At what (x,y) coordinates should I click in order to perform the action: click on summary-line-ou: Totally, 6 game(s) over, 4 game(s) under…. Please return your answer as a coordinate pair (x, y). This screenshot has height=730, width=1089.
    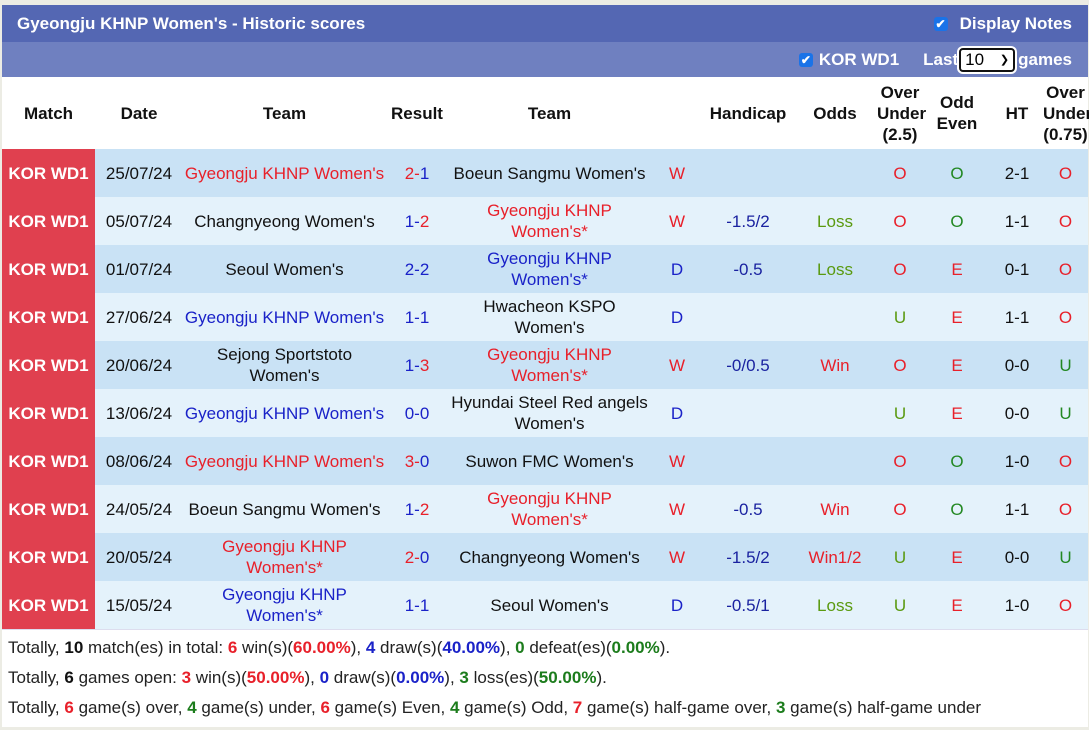
    Looking at the image, I should click on (548, 708).